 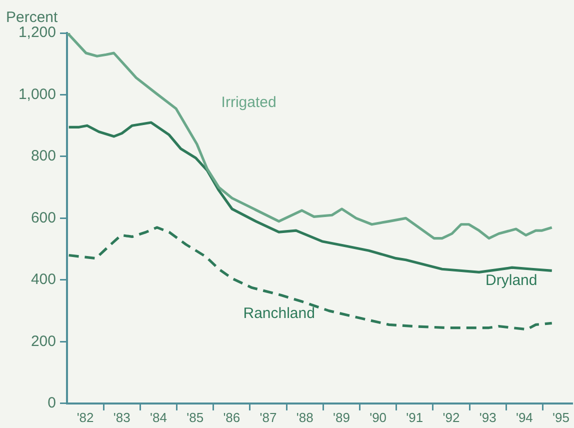 What do you see at coordinates (231, 417) in the screenshot?
I see `x-tick-label: '86` at bounding box center [231, 417].